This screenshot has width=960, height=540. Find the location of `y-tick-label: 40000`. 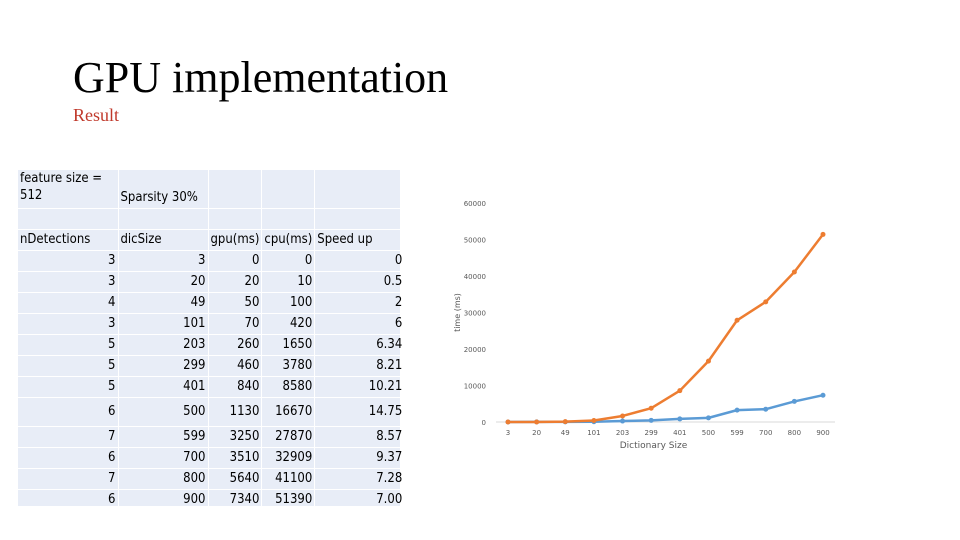

y-tick-label: 40000 is located at coordinates (475, 277).